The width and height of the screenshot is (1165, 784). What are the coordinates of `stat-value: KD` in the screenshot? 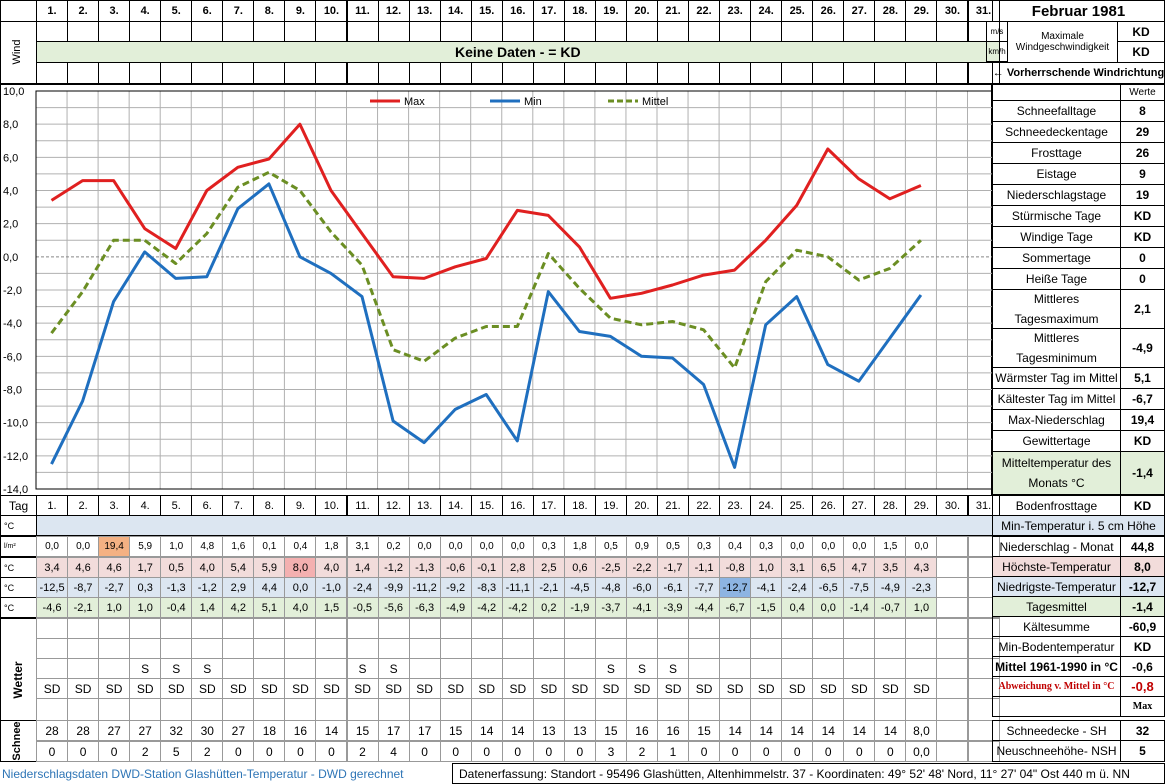 It's located at (1142, 441).